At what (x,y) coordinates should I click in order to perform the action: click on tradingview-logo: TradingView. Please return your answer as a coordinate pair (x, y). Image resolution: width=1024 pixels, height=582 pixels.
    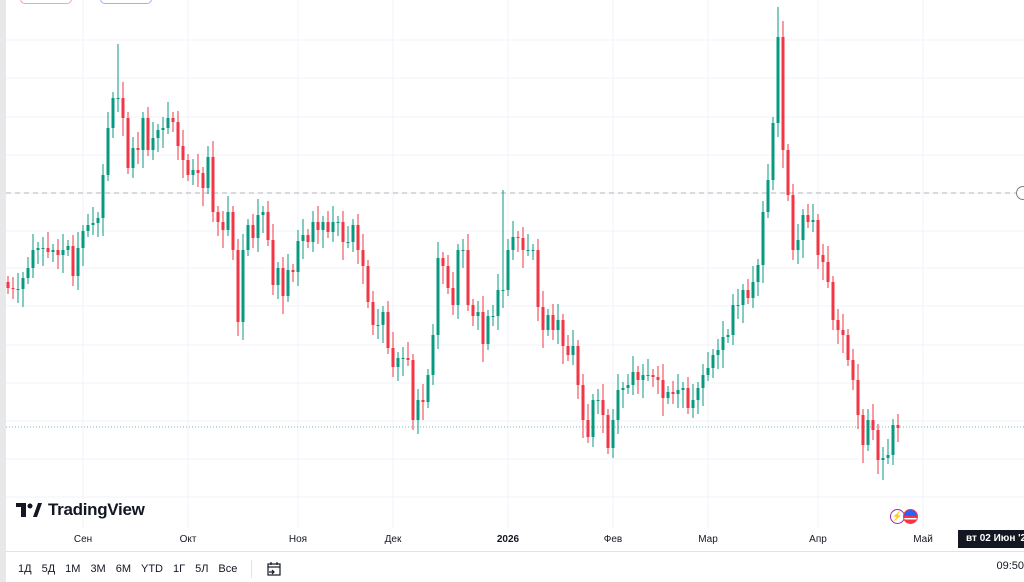
    Looking at the image, I should click on (80, 510).